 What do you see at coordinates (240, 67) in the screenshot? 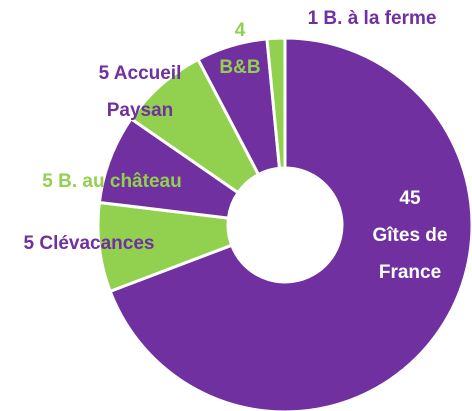
I see `category-label: B&B` at bounding box center [240, 67].